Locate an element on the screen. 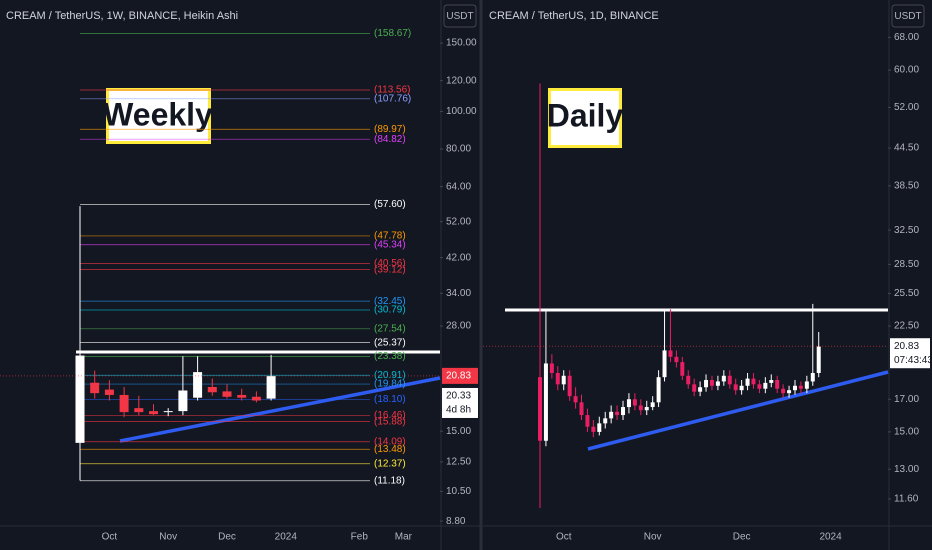 The height and width of the screenshot is (550, 932). annotation: Daily is located at coordinates (585, 115).